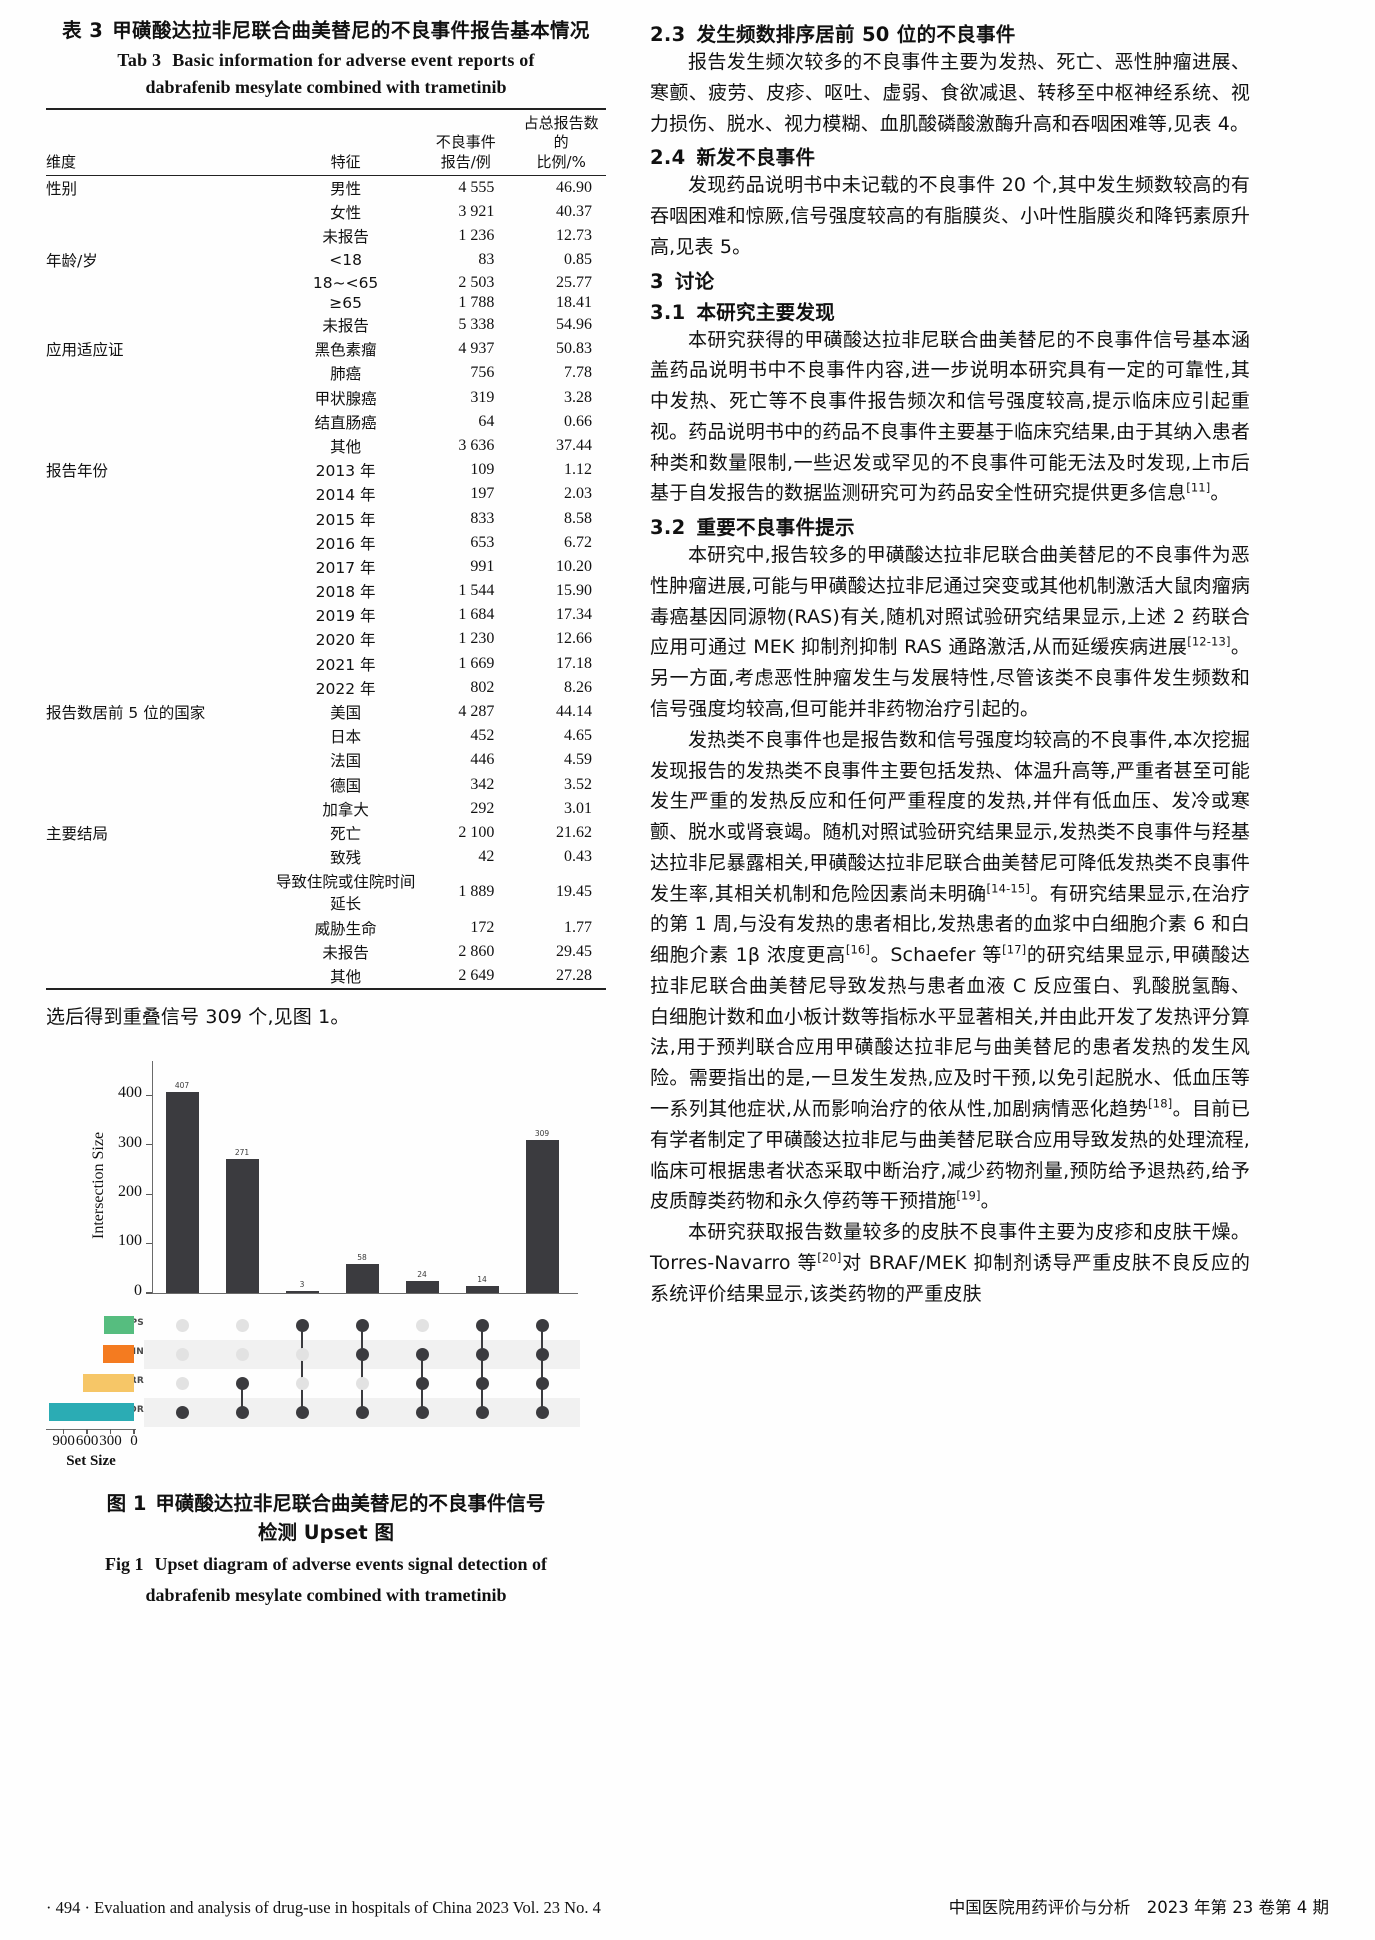  I want to click on section-3-1-heading: 3.1 本研究主要发现, so click(950, 310).